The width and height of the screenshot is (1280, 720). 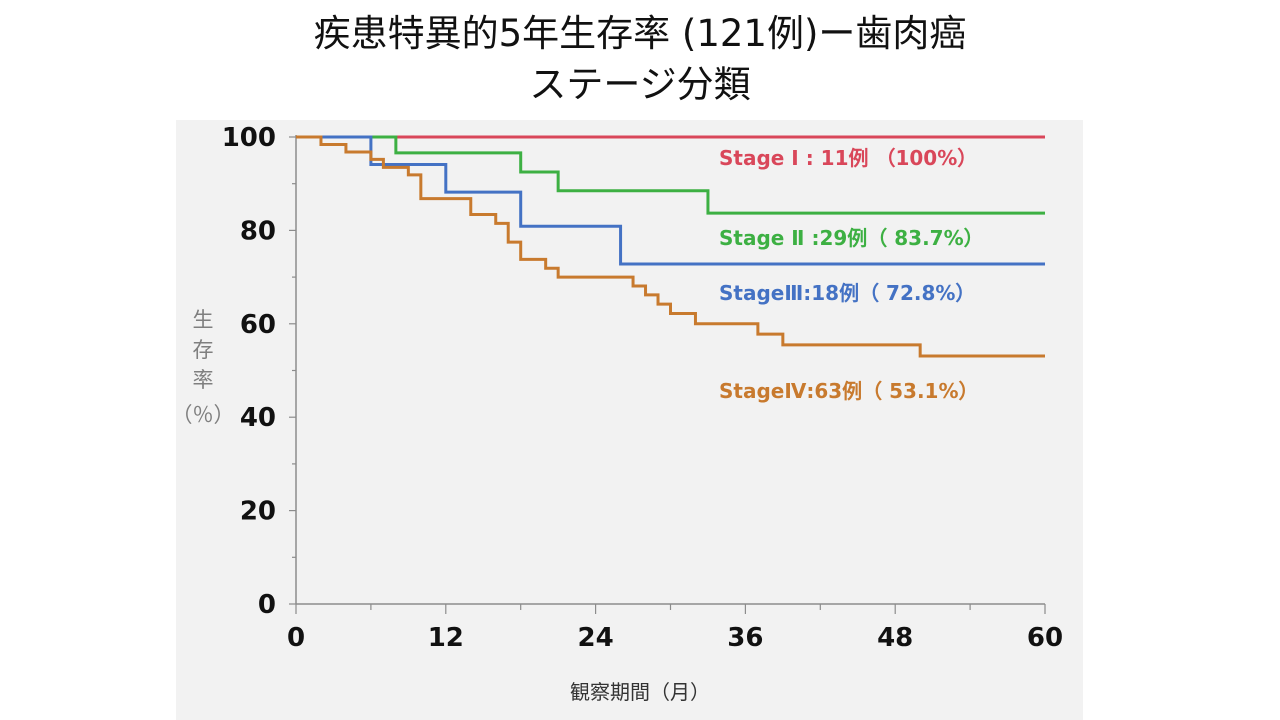 I want to click on y-tick-label: 60, so click(x=258, y=325).